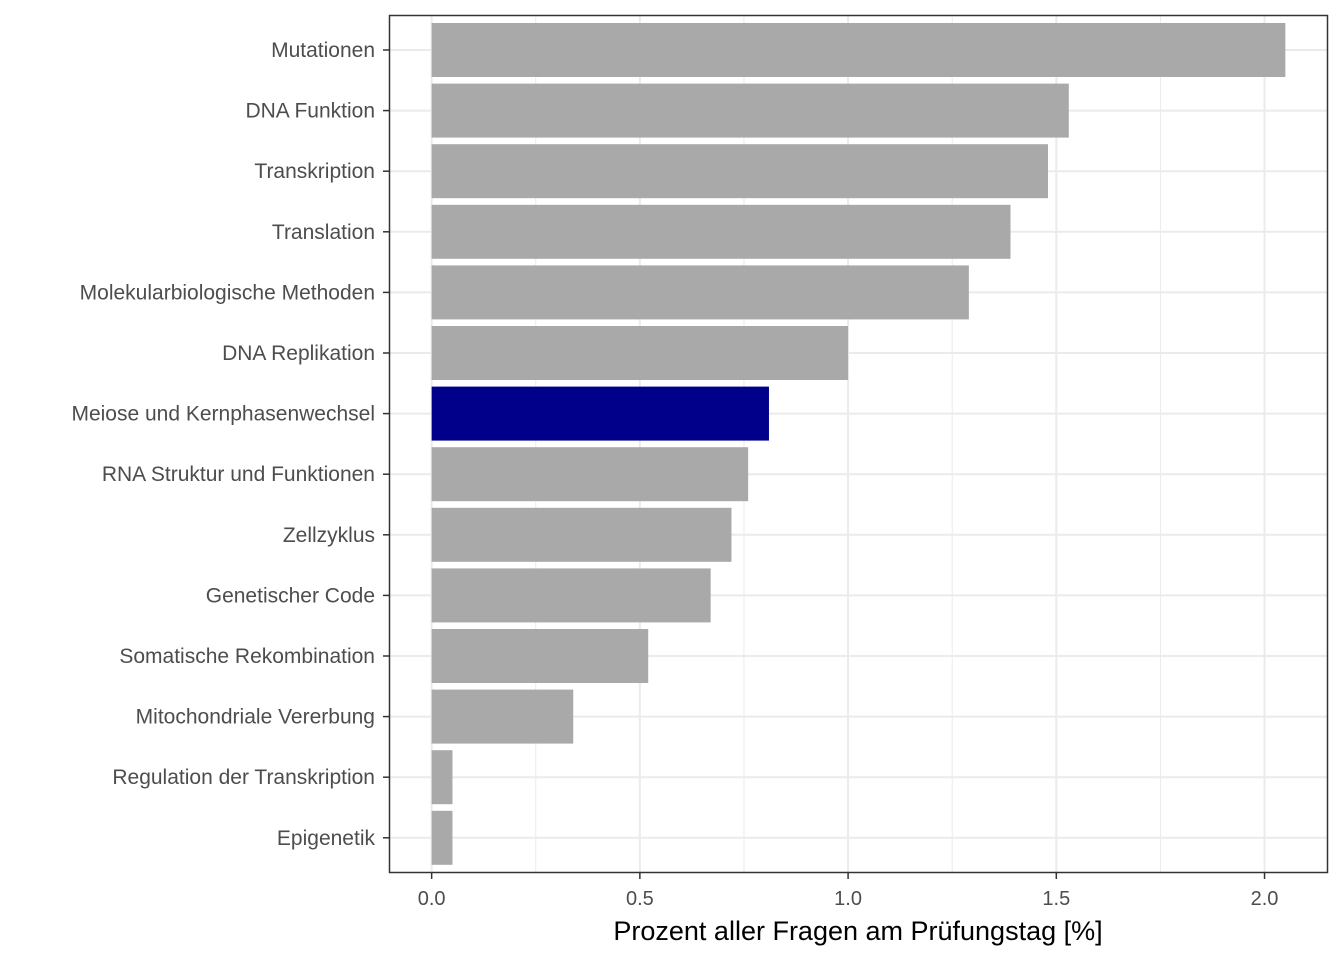 Image resolution: width=1344 pixels, height=960 pixels. Describe the element at coordinates (243, 777) in the screenshot. I see `category-label: Regulation der Transkription` at that location.